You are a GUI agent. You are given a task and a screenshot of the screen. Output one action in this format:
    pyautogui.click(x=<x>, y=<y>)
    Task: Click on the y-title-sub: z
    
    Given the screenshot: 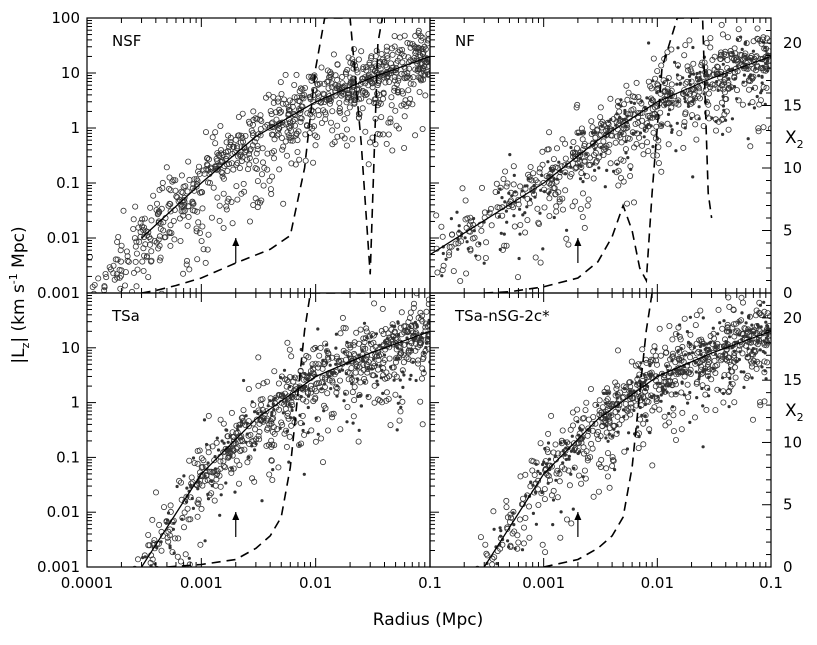 What is the action you would take?
    pyautogui.click(x=25, y=345)
    